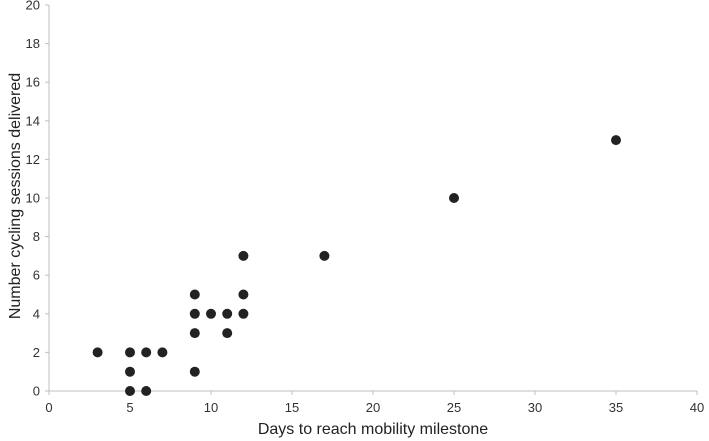  What do you see at coordinates (33, 198) in the screenshot?
I see `y-tick-label: 10` at bounding box center [33, 198].